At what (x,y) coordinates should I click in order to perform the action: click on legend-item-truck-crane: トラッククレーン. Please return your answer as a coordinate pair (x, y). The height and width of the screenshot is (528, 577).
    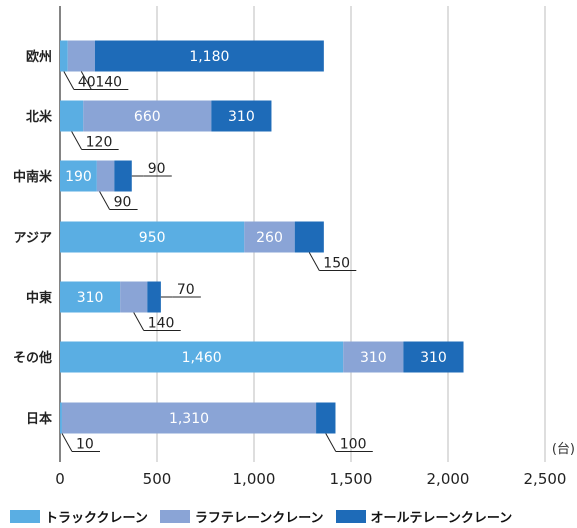
    Looking at the image, I should click on (79, 516).